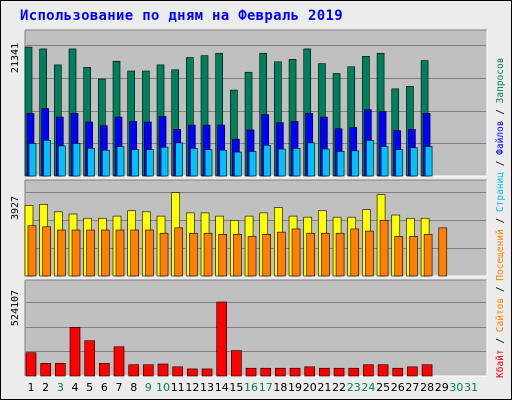 The width and height of the screenshot is (512, 400). What do you see at coordinates (222, 387) in the screenshot?
I see `x-tick-label: 14` at bounding box center [222, 387].